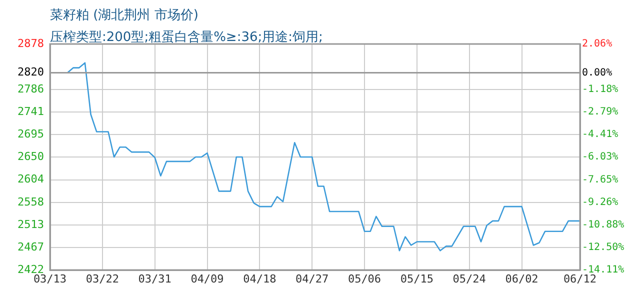 This screenshot has height=300, width=630. Describe the element at coordinates (186, 37) in the screenshot. I see `chart-subtitle: 压榨类型:200型;粗蛋白含量%≥:36;用途:饲用;` at that location.